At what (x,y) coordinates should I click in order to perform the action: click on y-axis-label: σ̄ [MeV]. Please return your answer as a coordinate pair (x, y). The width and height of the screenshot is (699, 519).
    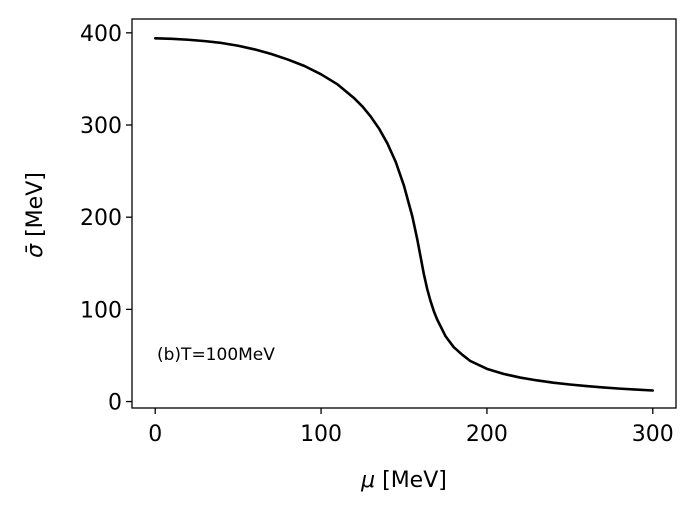
    Looking at the image, I should click on (35, 215).